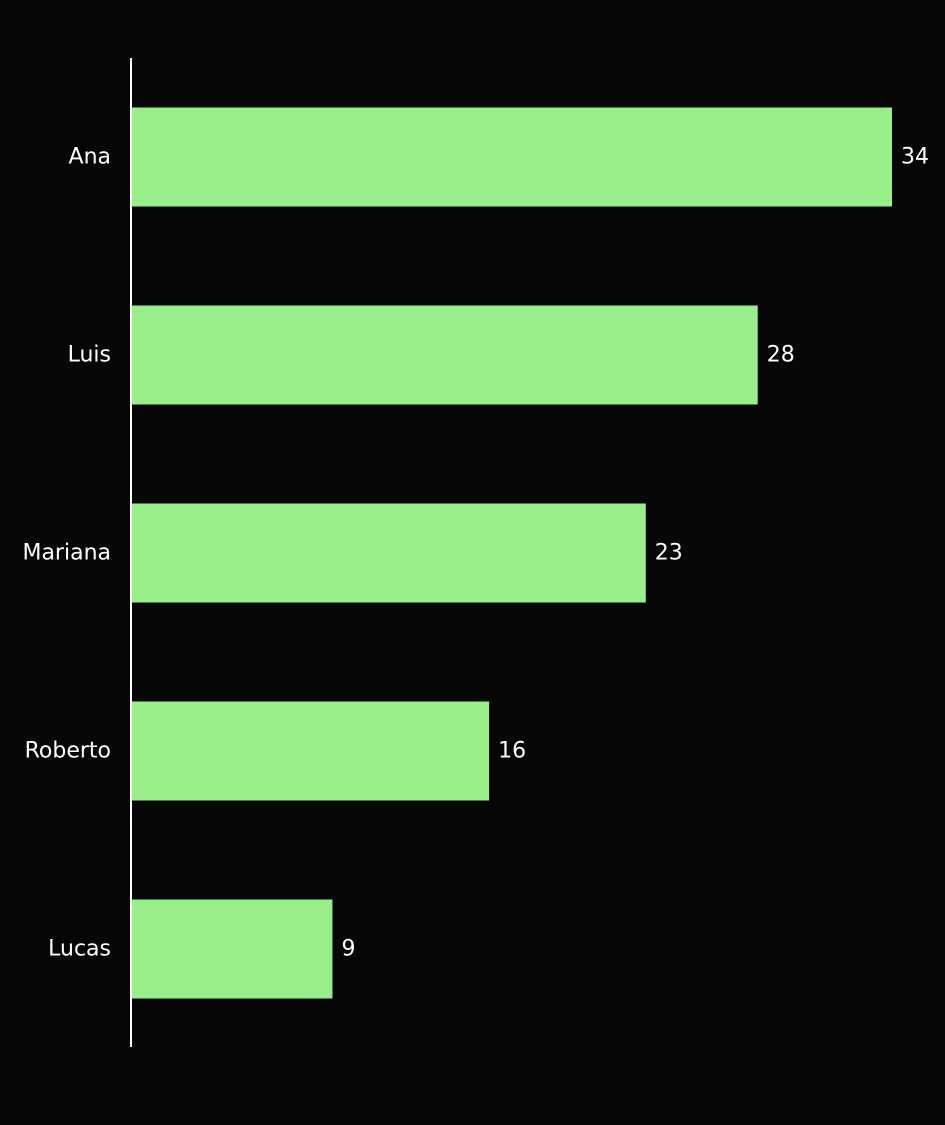  What do you see at coordinates (79, 949) in the screenshot?
I see `category-label-lucas: Lucas` at bounding box center [79, 949].